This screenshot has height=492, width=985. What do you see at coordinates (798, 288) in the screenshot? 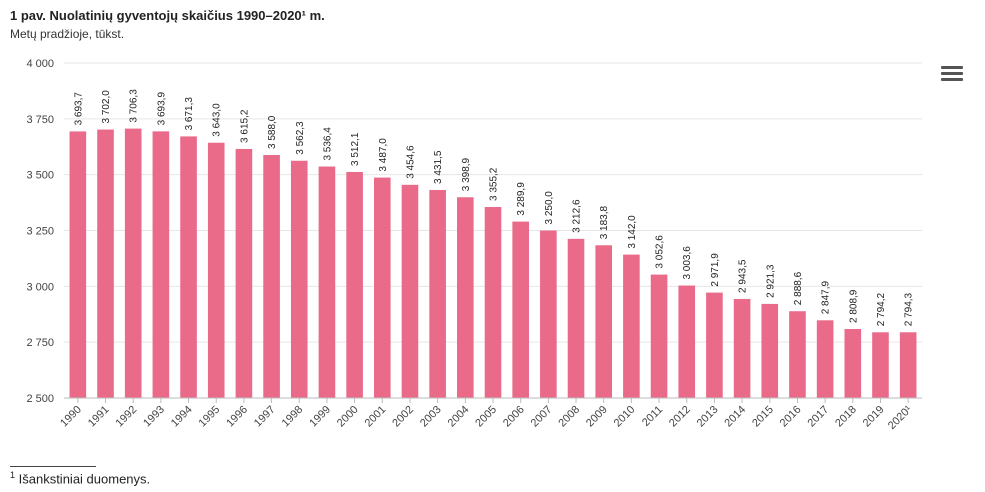
I see `value-label: 2 888,6` at bounding box center [798, 288].